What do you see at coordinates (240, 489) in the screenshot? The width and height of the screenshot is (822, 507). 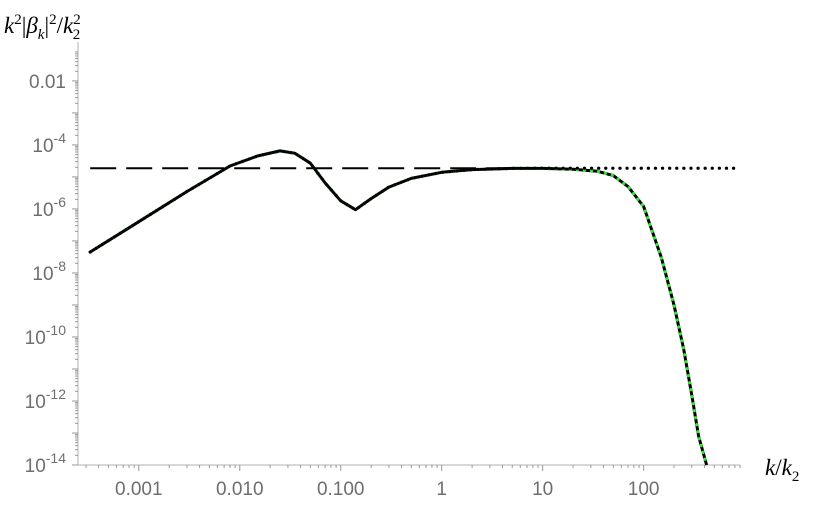 I see `x-tick-label: 0.010` at bounding box center [240, 489].